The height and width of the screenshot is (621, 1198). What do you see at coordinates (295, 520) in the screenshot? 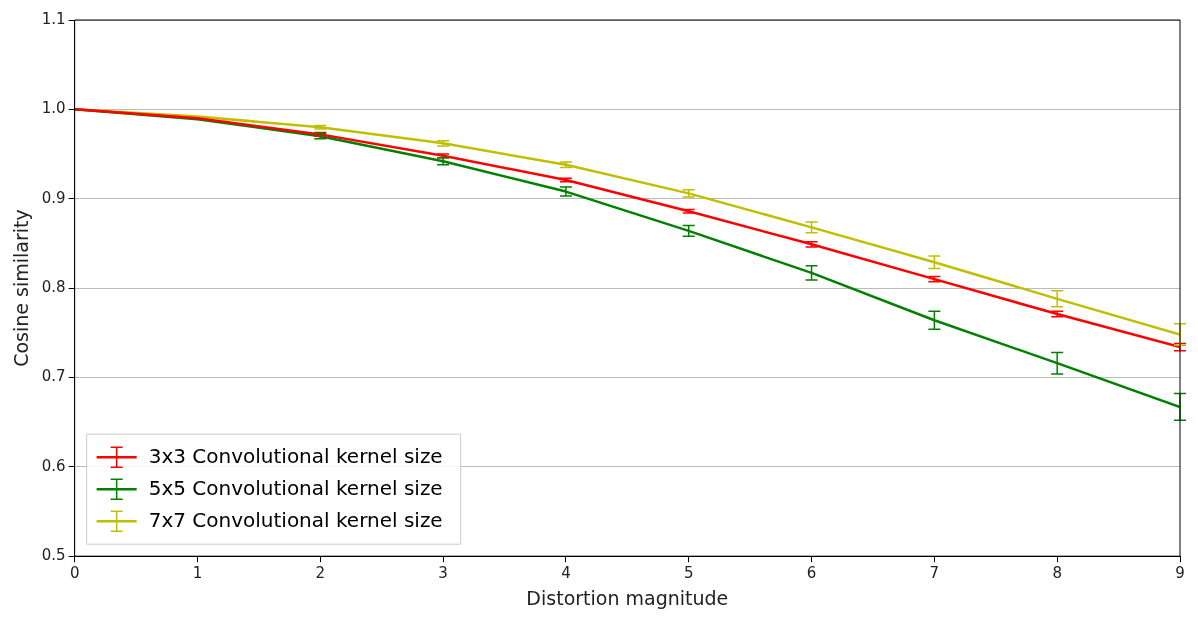
I see `legend-label: 7x7 Convolutional kernel size` at bounding box center [295, 520].